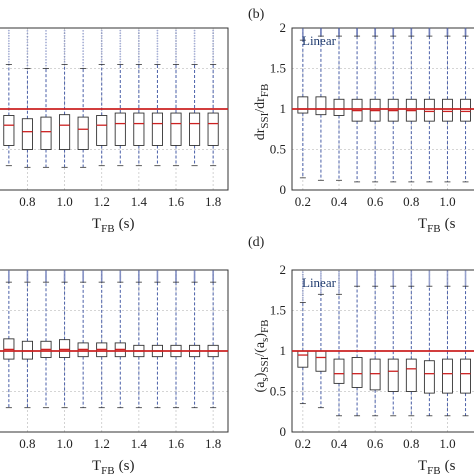 Image resolution: width=474 pixels, height=474 pixels. What do you see at coordinates (265, 364) in the screenshot?
I see `ylabel-d-sub2: SSI` at bounding box center [265, 364].